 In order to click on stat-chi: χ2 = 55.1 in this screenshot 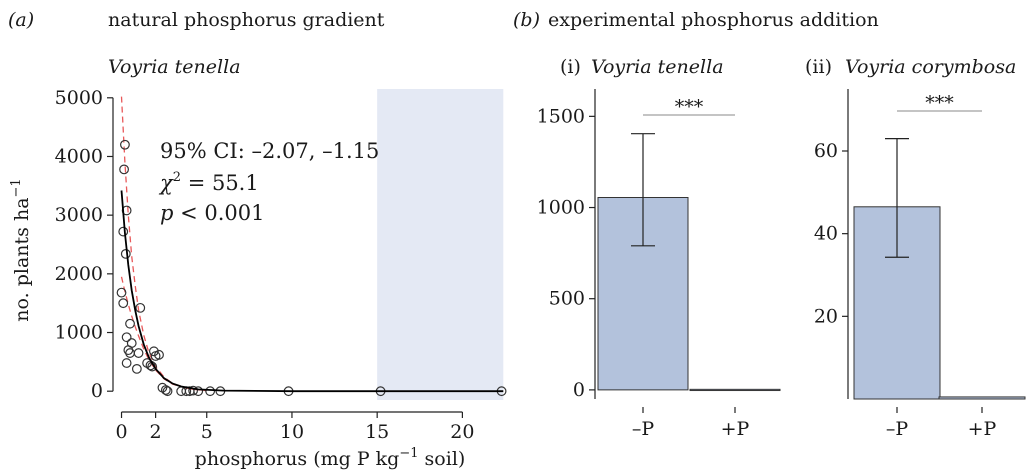, I will do `click(208, 182)`.